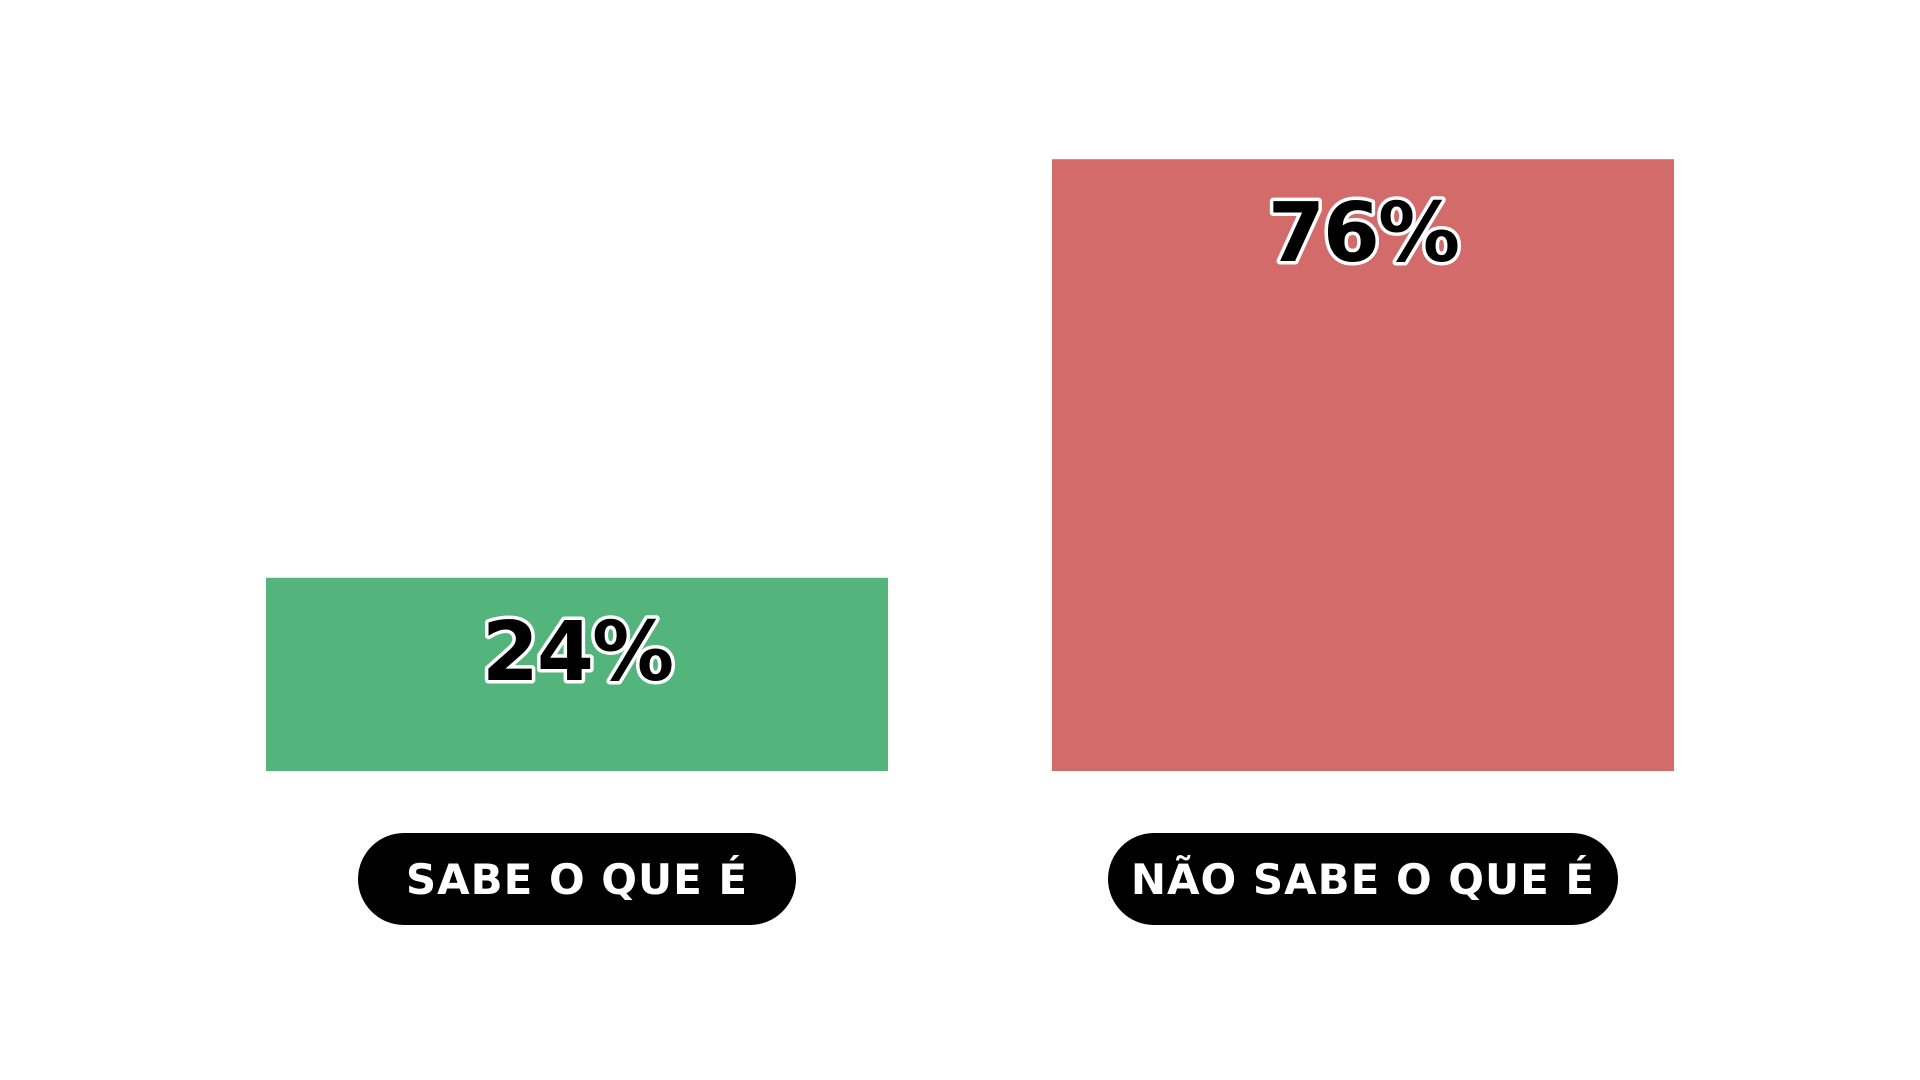  What do you see at coordinates (1363, 879) in the screenshot?
I see `category-label-nao-sabe: NÃO SABE O QUE É` at bounding box center [1363, 879].